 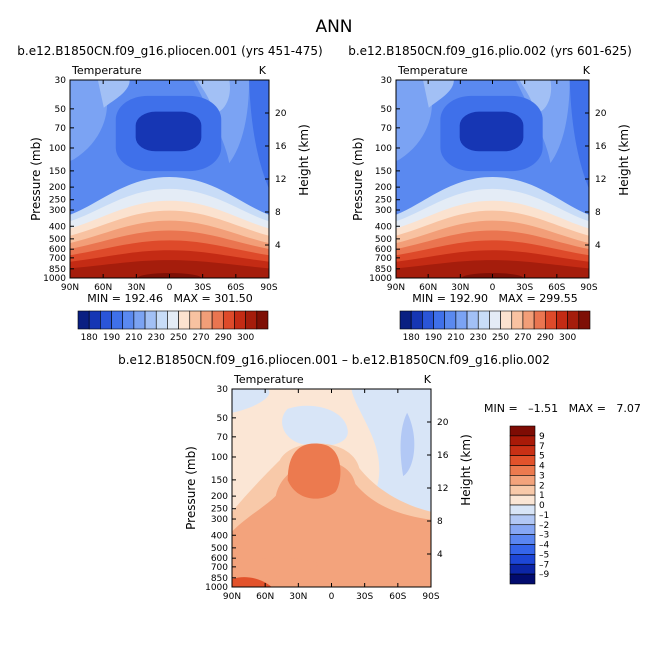 I want to click on panel-2-ylabel: Pressure (mb), so click(x=358, y=179).